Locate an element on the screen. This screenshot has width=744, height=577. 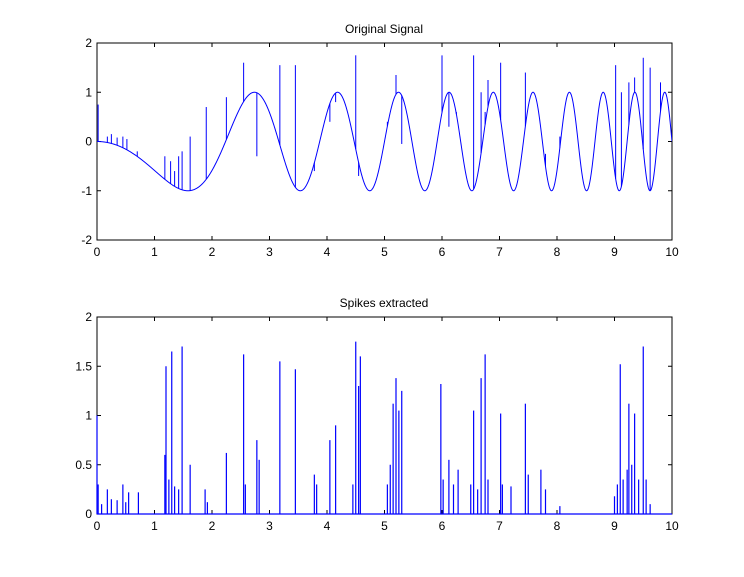
spikes-extracted-title: Spikes extracted is located at coordinates (384, 303).